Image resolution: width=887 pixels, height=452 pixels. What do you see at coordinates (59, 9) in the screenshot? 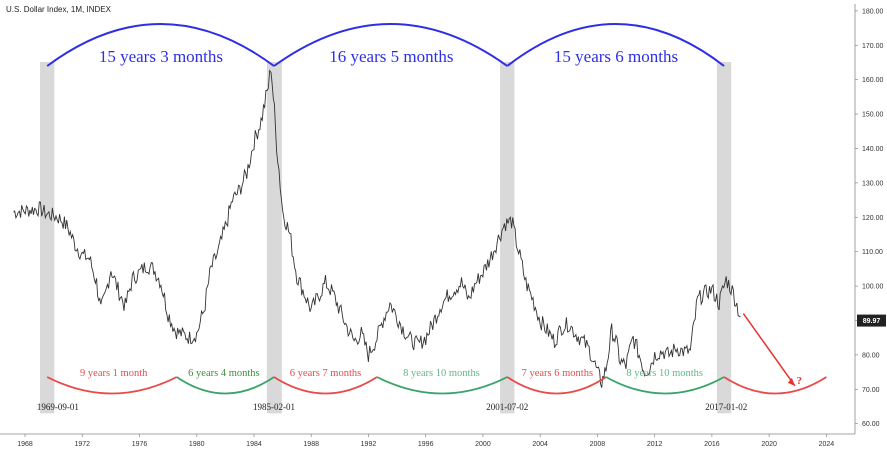
I see `chart-title: U.S. Dollar Index, 1M, INDEX` at bounding box center [59, 9].